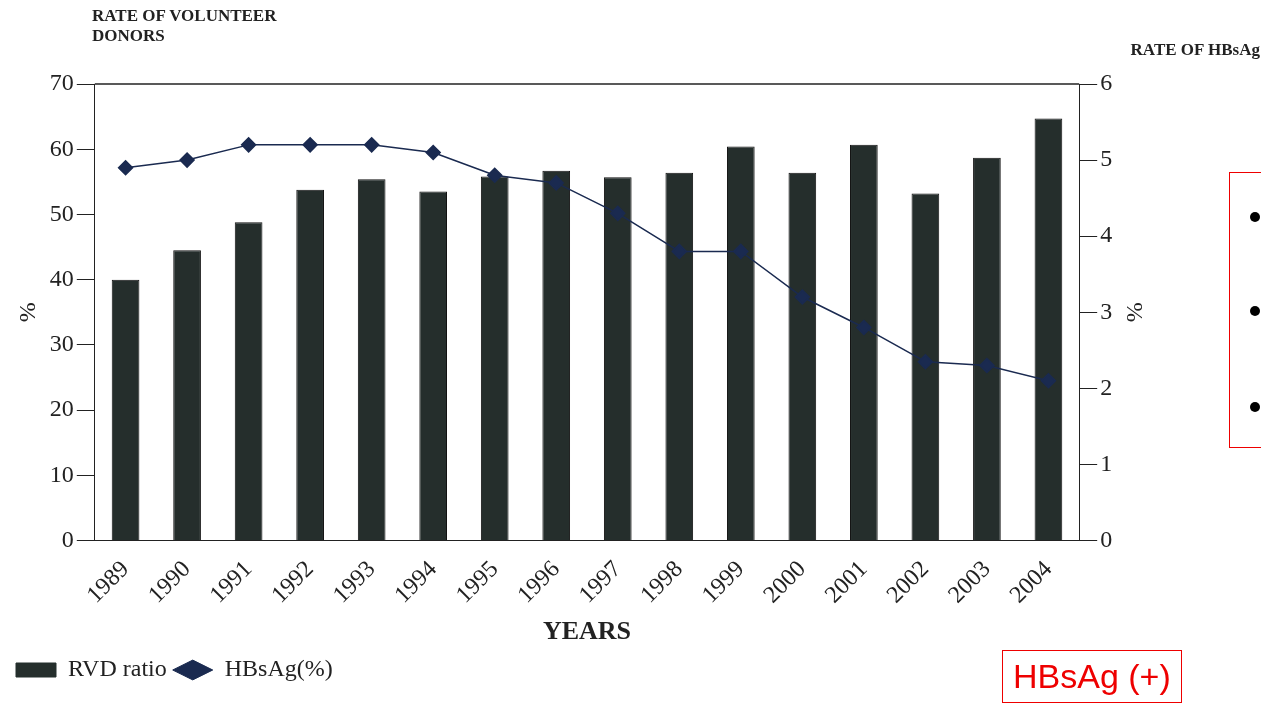  What do you see at coordinates (1106, 462) in the screenshot?
I see `y2-tick-label: 1` at bounding box center [1106, 462].